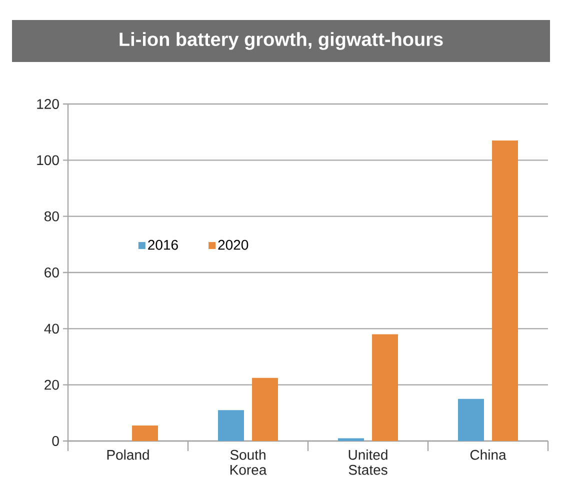  What do you see at coordinates (248, 462) in the screenshot?
I see `x-tick-label: South Korea` at bounding box center [248, 462].